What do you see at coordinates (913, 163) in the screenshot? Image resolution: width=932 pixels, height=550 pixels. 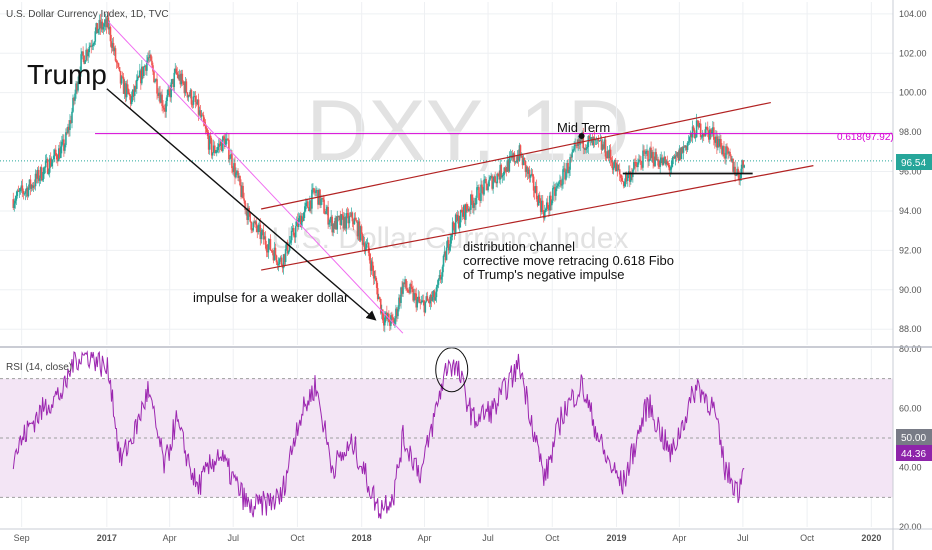 I see `last-price-value: 96.54` at bounding box center [913, 163].